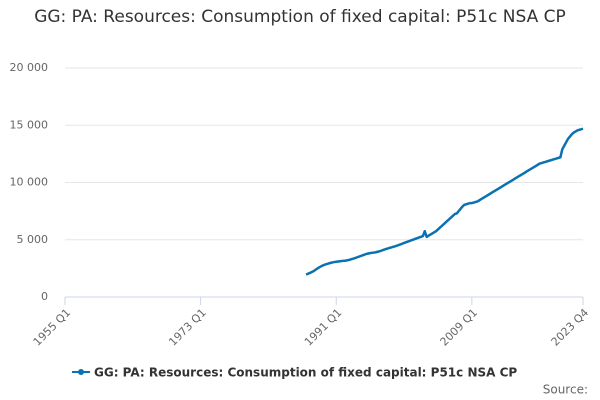  Describe the element at coordinates (565, 390) in the screenshot. I see `source: Source:` at that location.